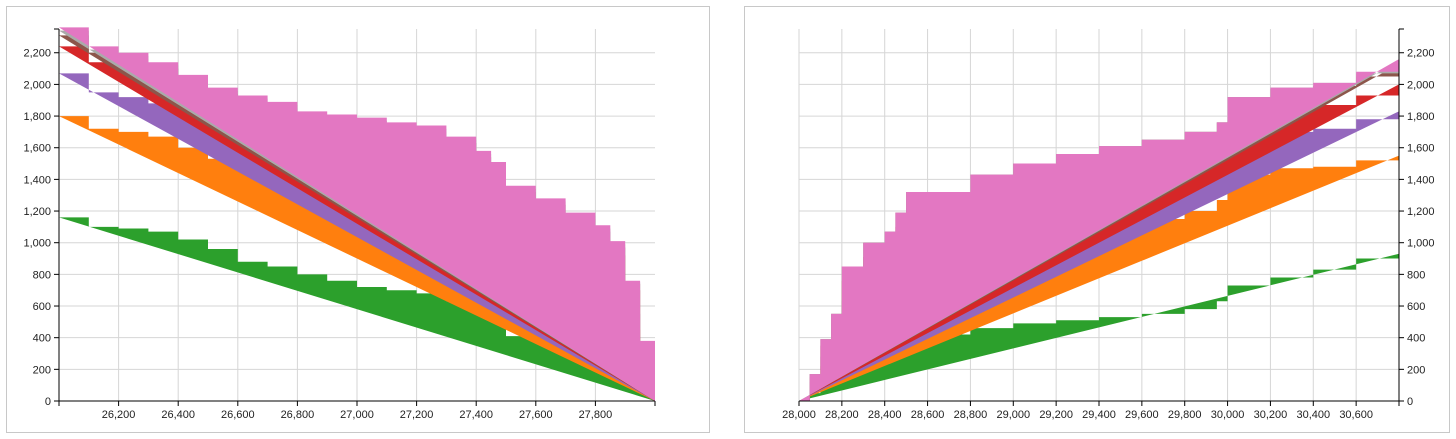  Describe the element at coordinates (119, 415) in the screenshot. I see `x-tick-label: 26,200` at that location.